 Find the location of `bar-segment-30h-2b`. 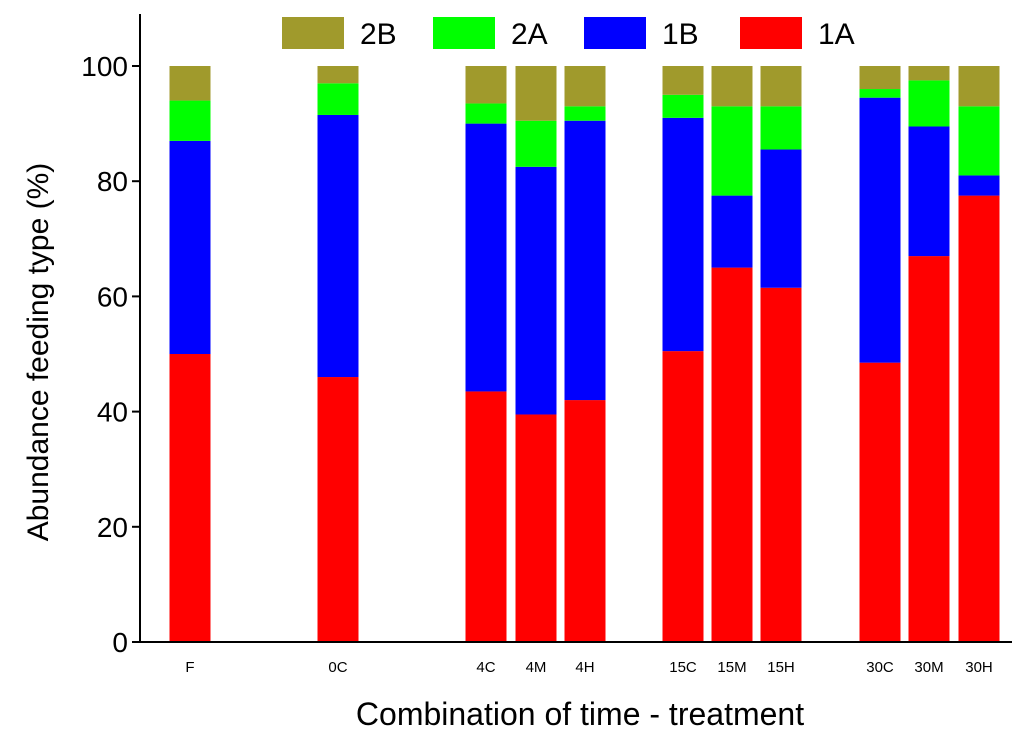

bar-segment-30h-2b is located at coordinates (979, 86).